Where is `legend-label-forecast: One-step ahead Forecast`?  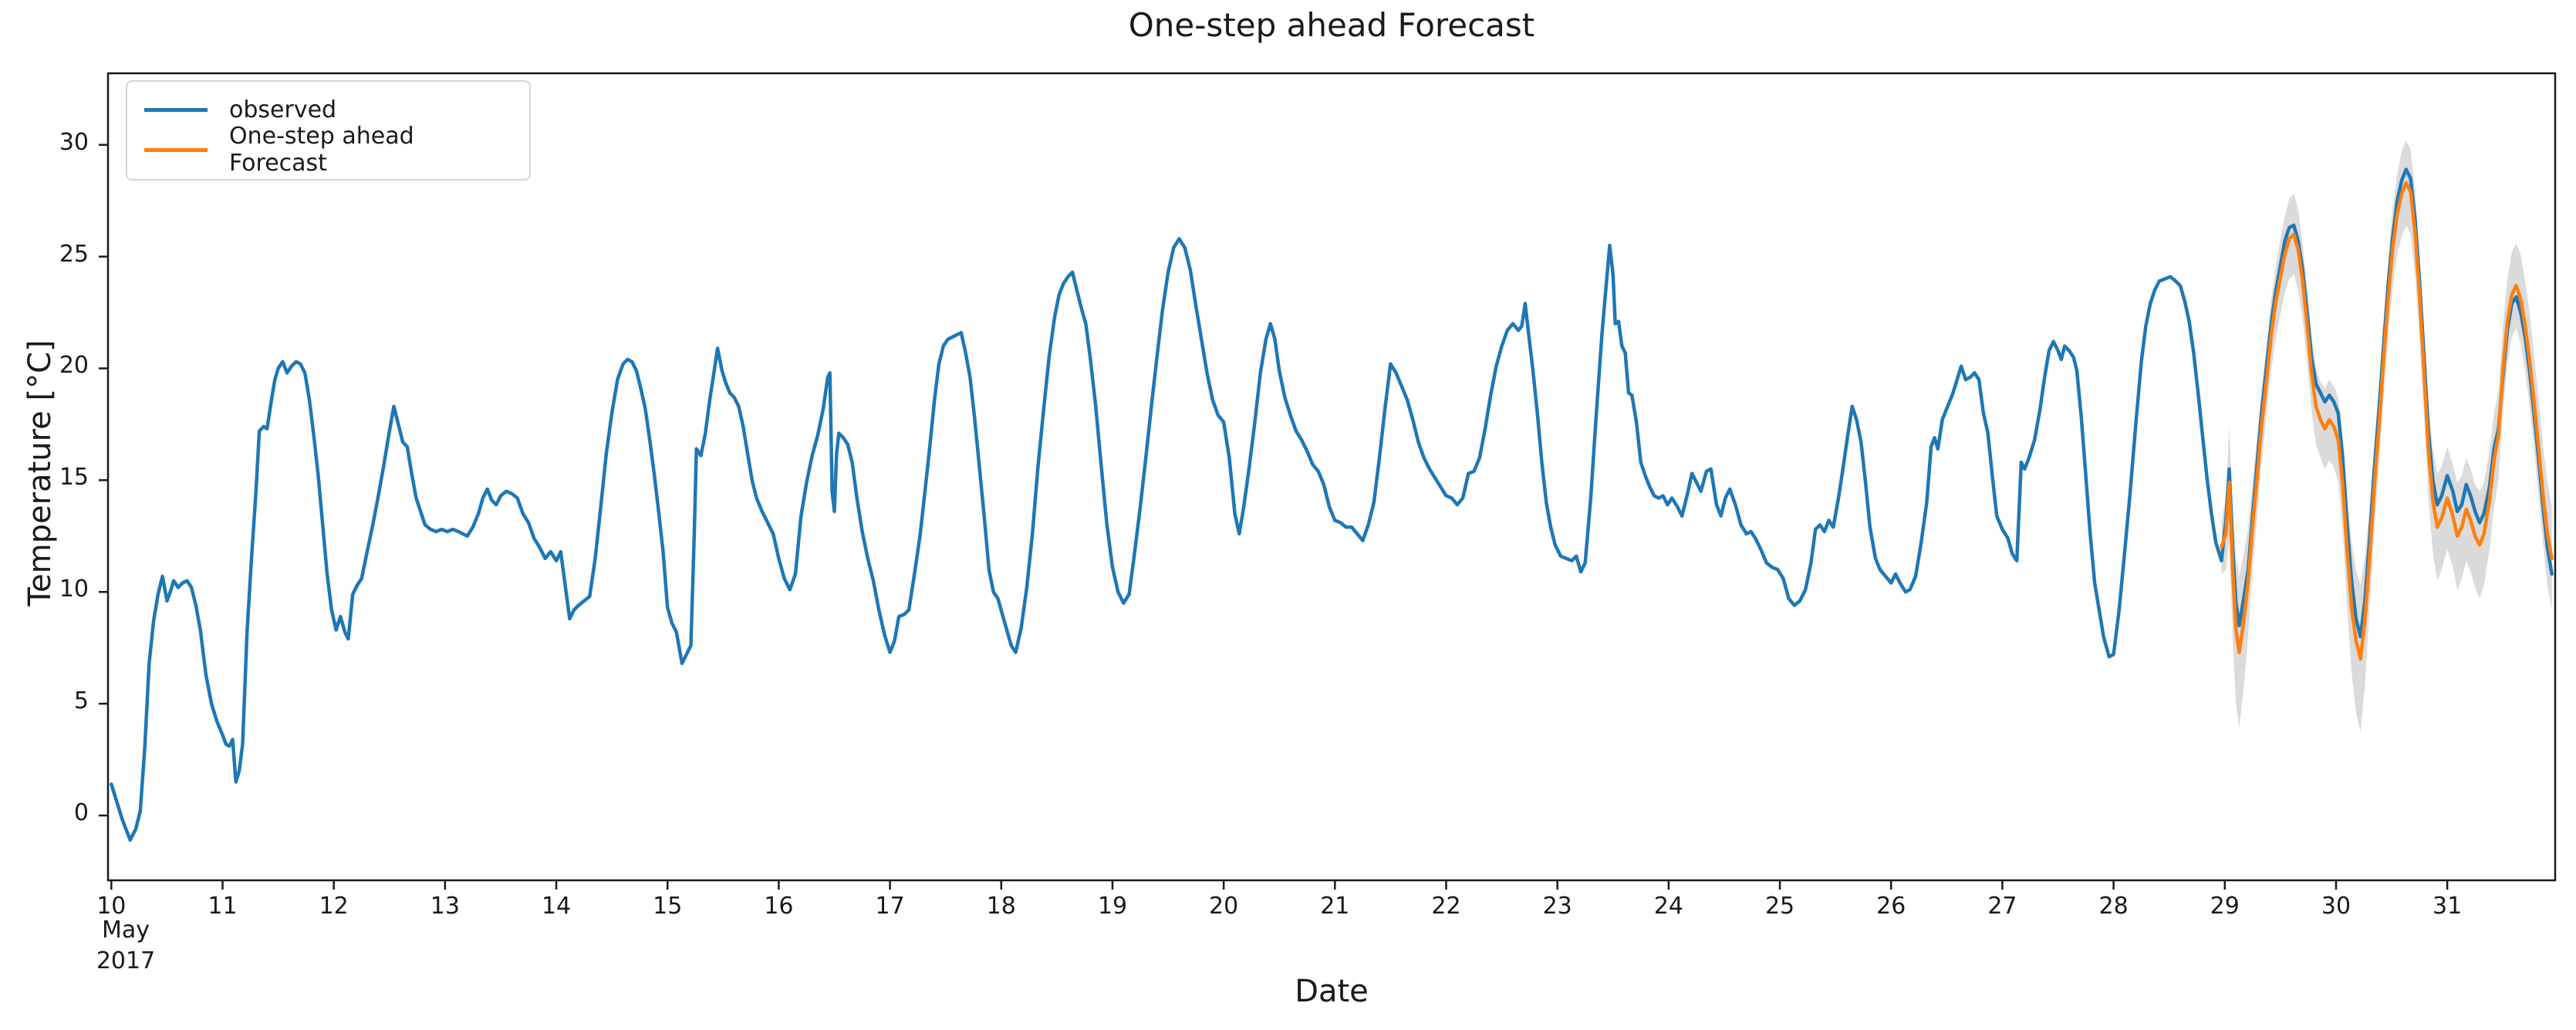 legend-label-forecast: One-step ahead Forecast is located at coordinates (321, 150).